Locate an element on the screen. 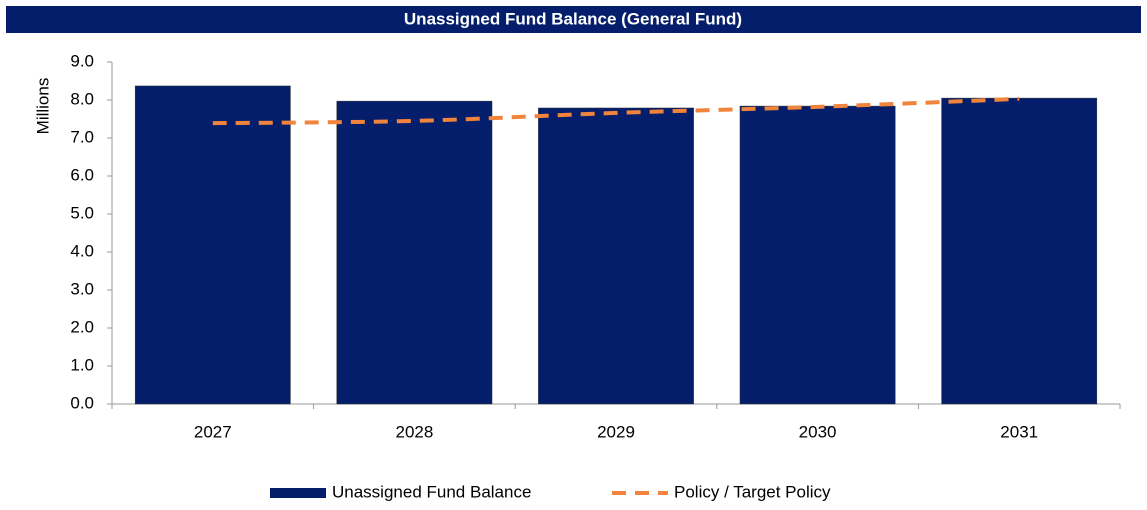 Image resolution: width=1147 pixels, height=510 pixels. x-tick-label: 2028 is located at coordinates (414, 431).